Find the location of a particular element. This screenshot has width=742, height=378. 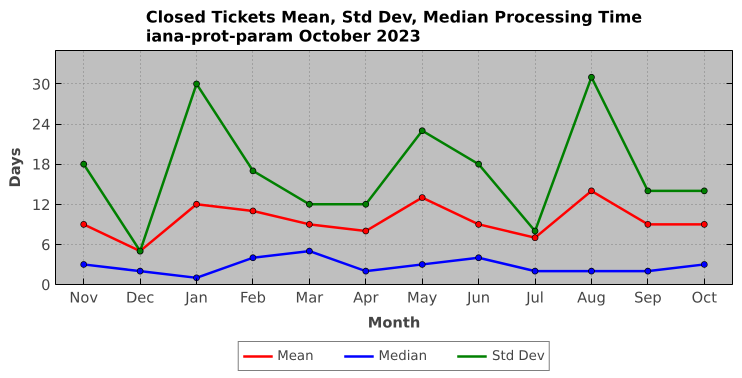

y-tick-label: 6 is located at coordinates (46, 245).